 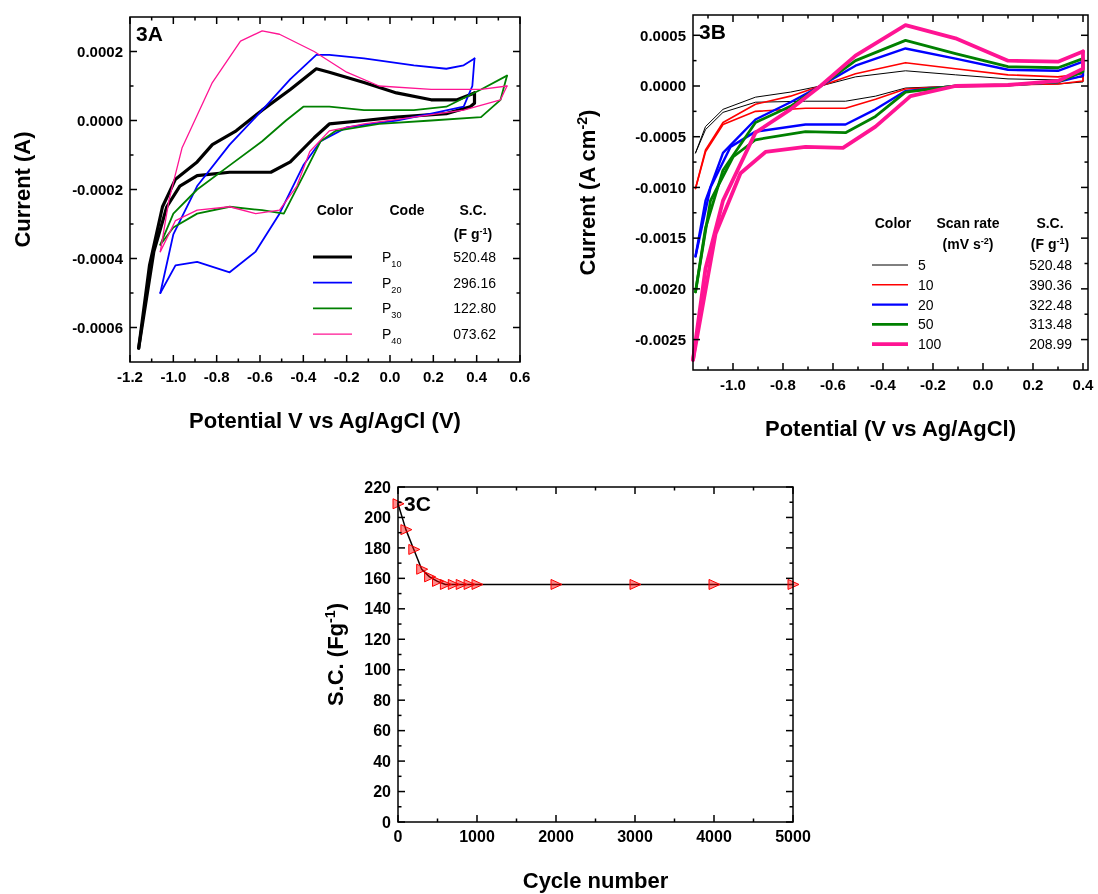 I want to click on y-tick-label: -0.0004, so click(x=98, y=258).